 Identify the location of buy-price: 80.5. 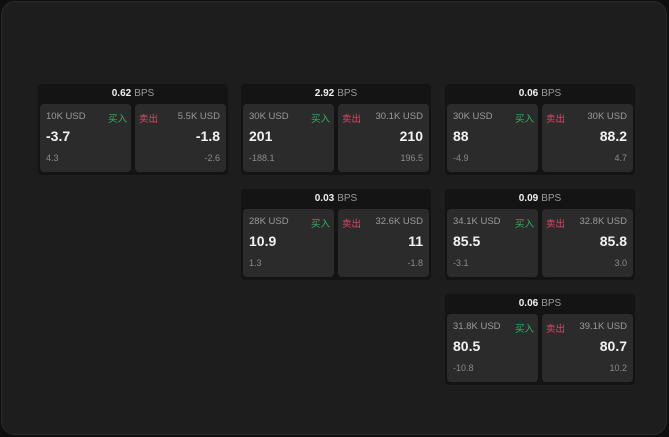
(467, 346).